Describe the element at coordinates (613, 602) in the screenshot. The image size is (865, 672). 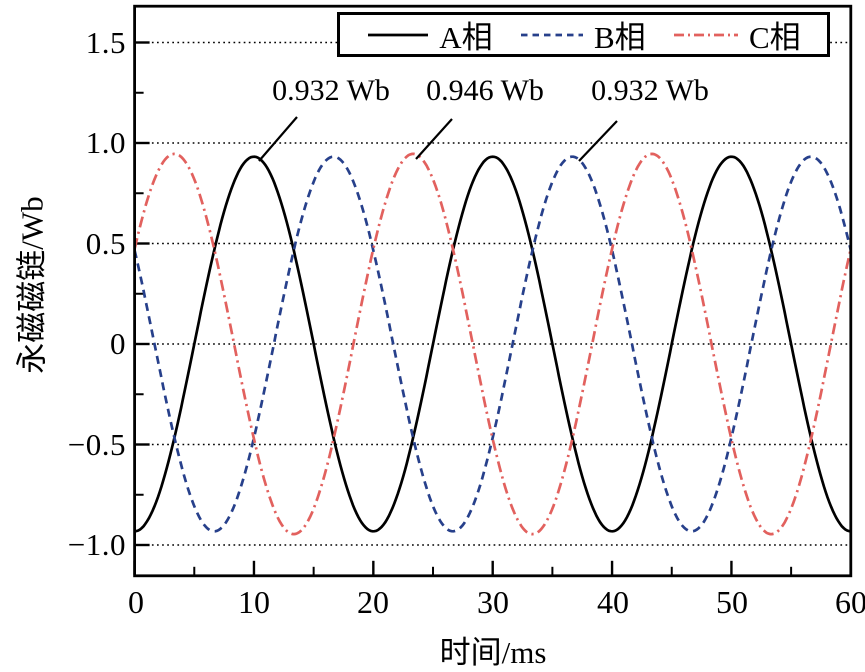
I see `x-tick-label: 40` at that location.